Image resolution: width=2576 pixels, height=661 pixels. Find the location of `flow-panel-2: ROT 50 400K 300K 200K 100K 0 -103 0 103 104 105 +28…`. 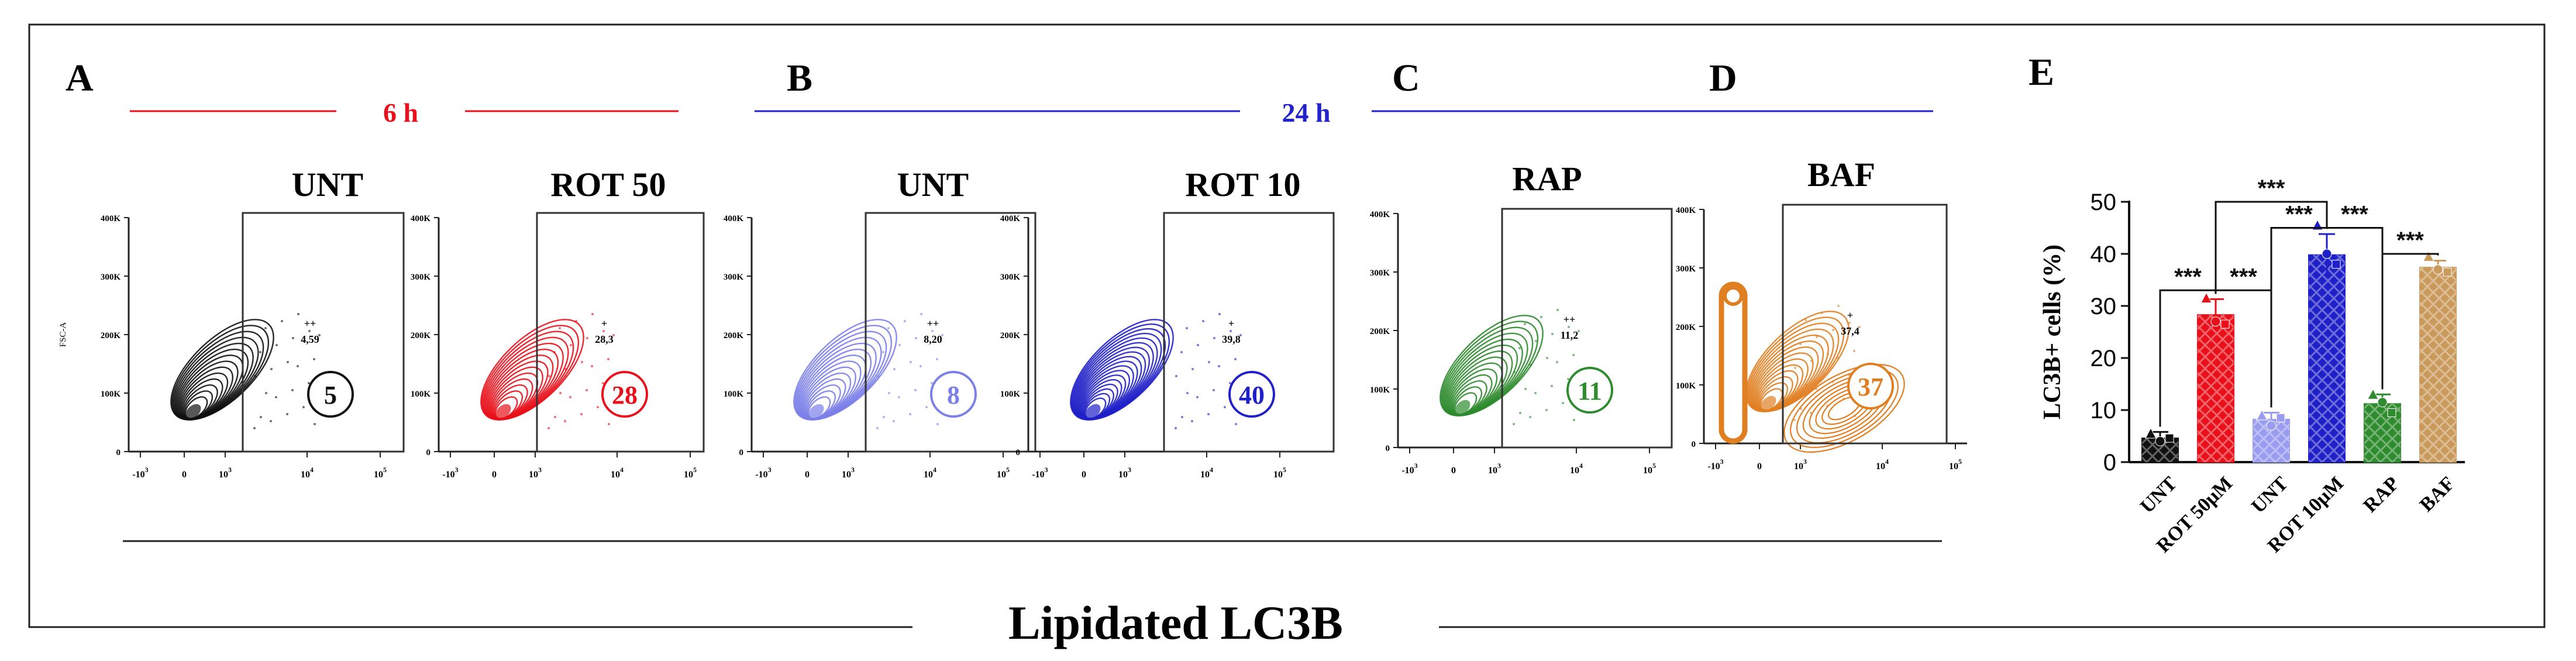

flow-panel-2: ROT 50 400K 300K 200K 100K 0 -103 0 103 104 105 +28… is located at coordinates (558, 323).